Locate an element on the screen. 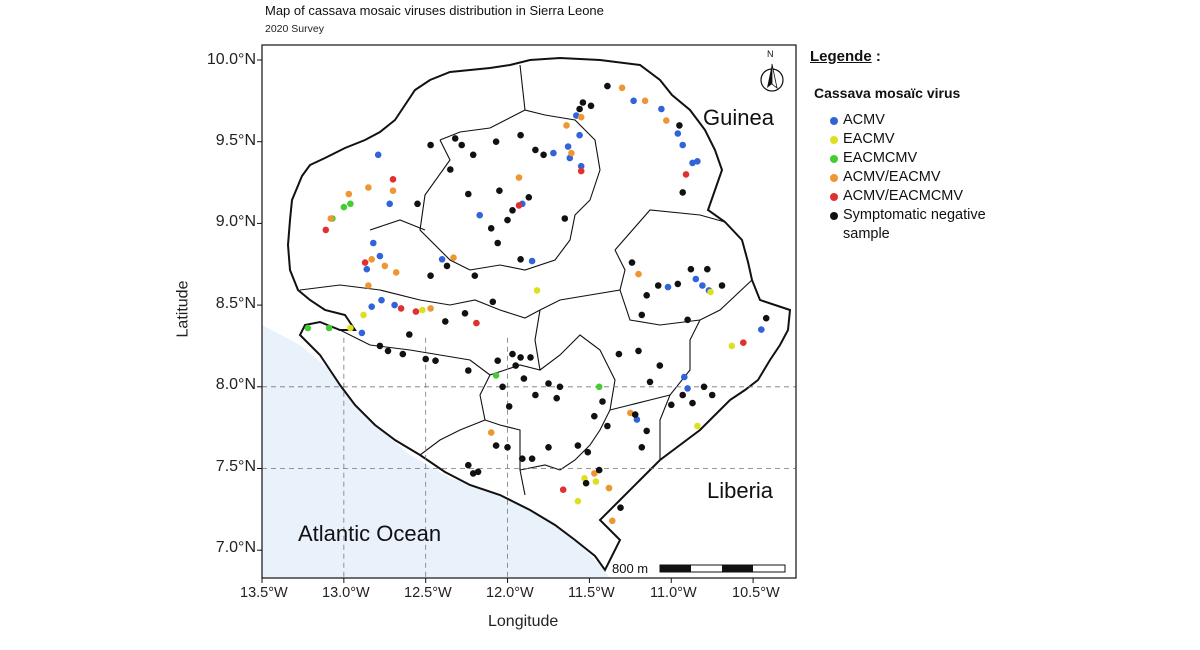 This screenshot has width=1200, height=650. x-tick-label: 11.0°W is located at coordinates (673, 593).